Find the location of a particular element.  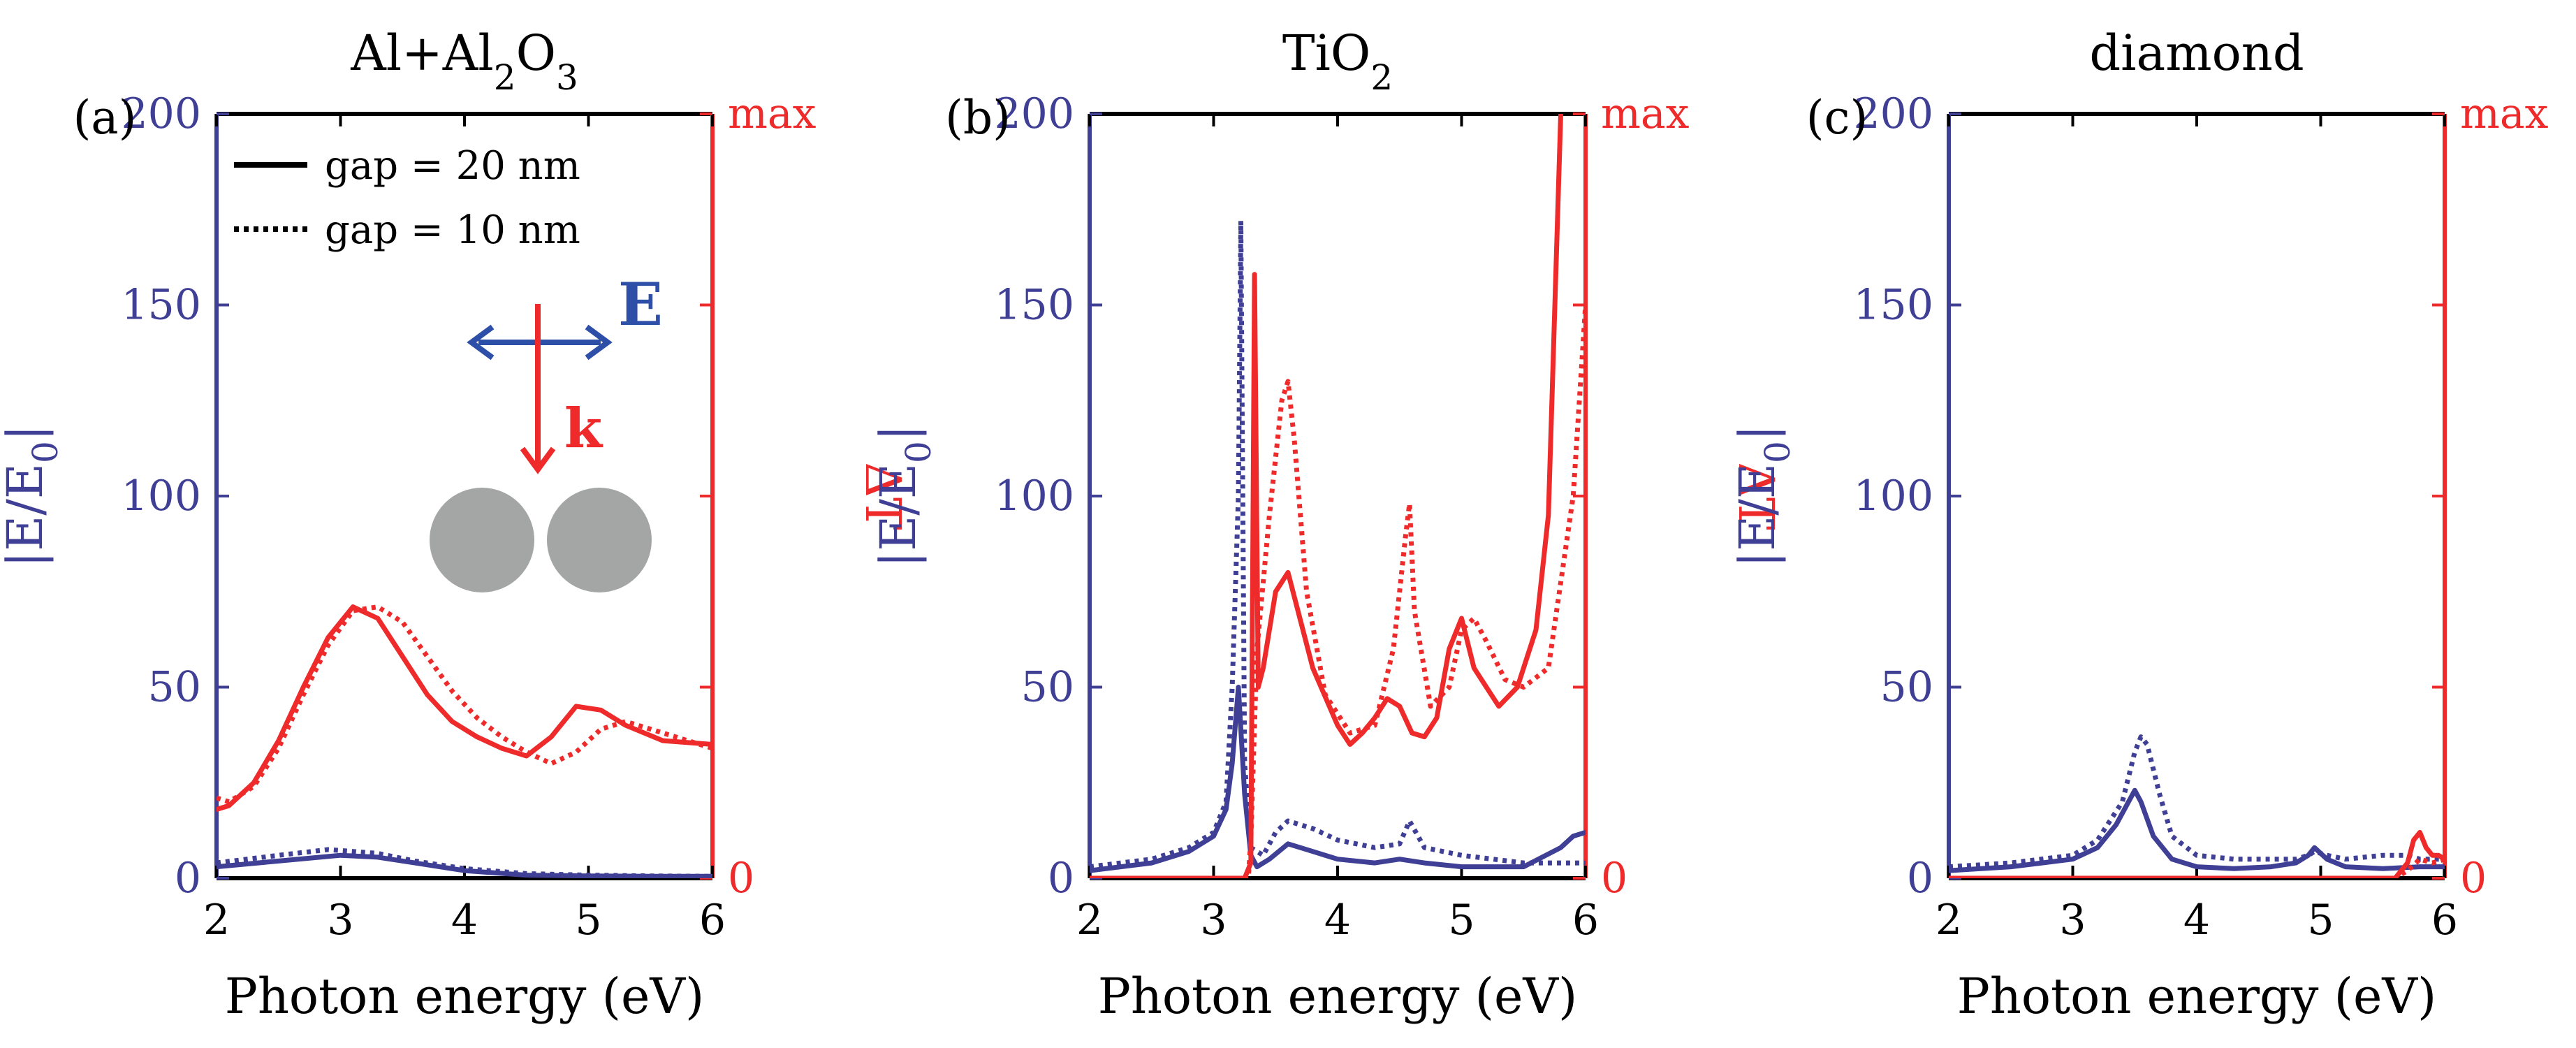

e-field-label: E is located at coordinates (640, 304).